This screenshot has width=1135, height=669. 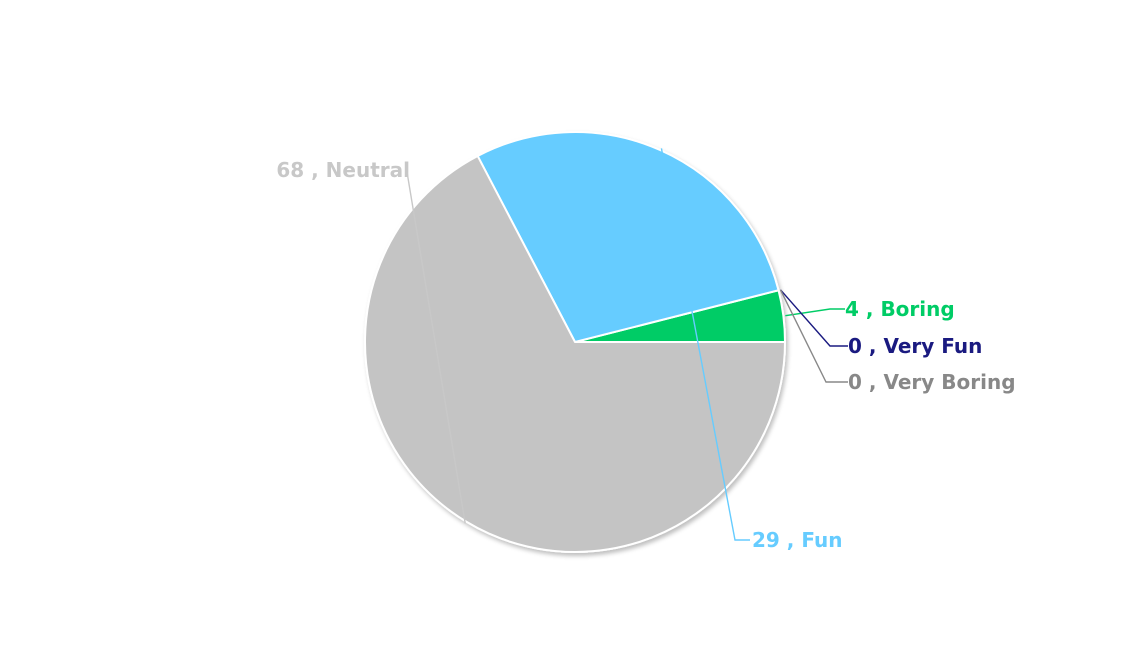 I want to click on slice-label-boring: 4 , Boring, so click(x=900, y=309).